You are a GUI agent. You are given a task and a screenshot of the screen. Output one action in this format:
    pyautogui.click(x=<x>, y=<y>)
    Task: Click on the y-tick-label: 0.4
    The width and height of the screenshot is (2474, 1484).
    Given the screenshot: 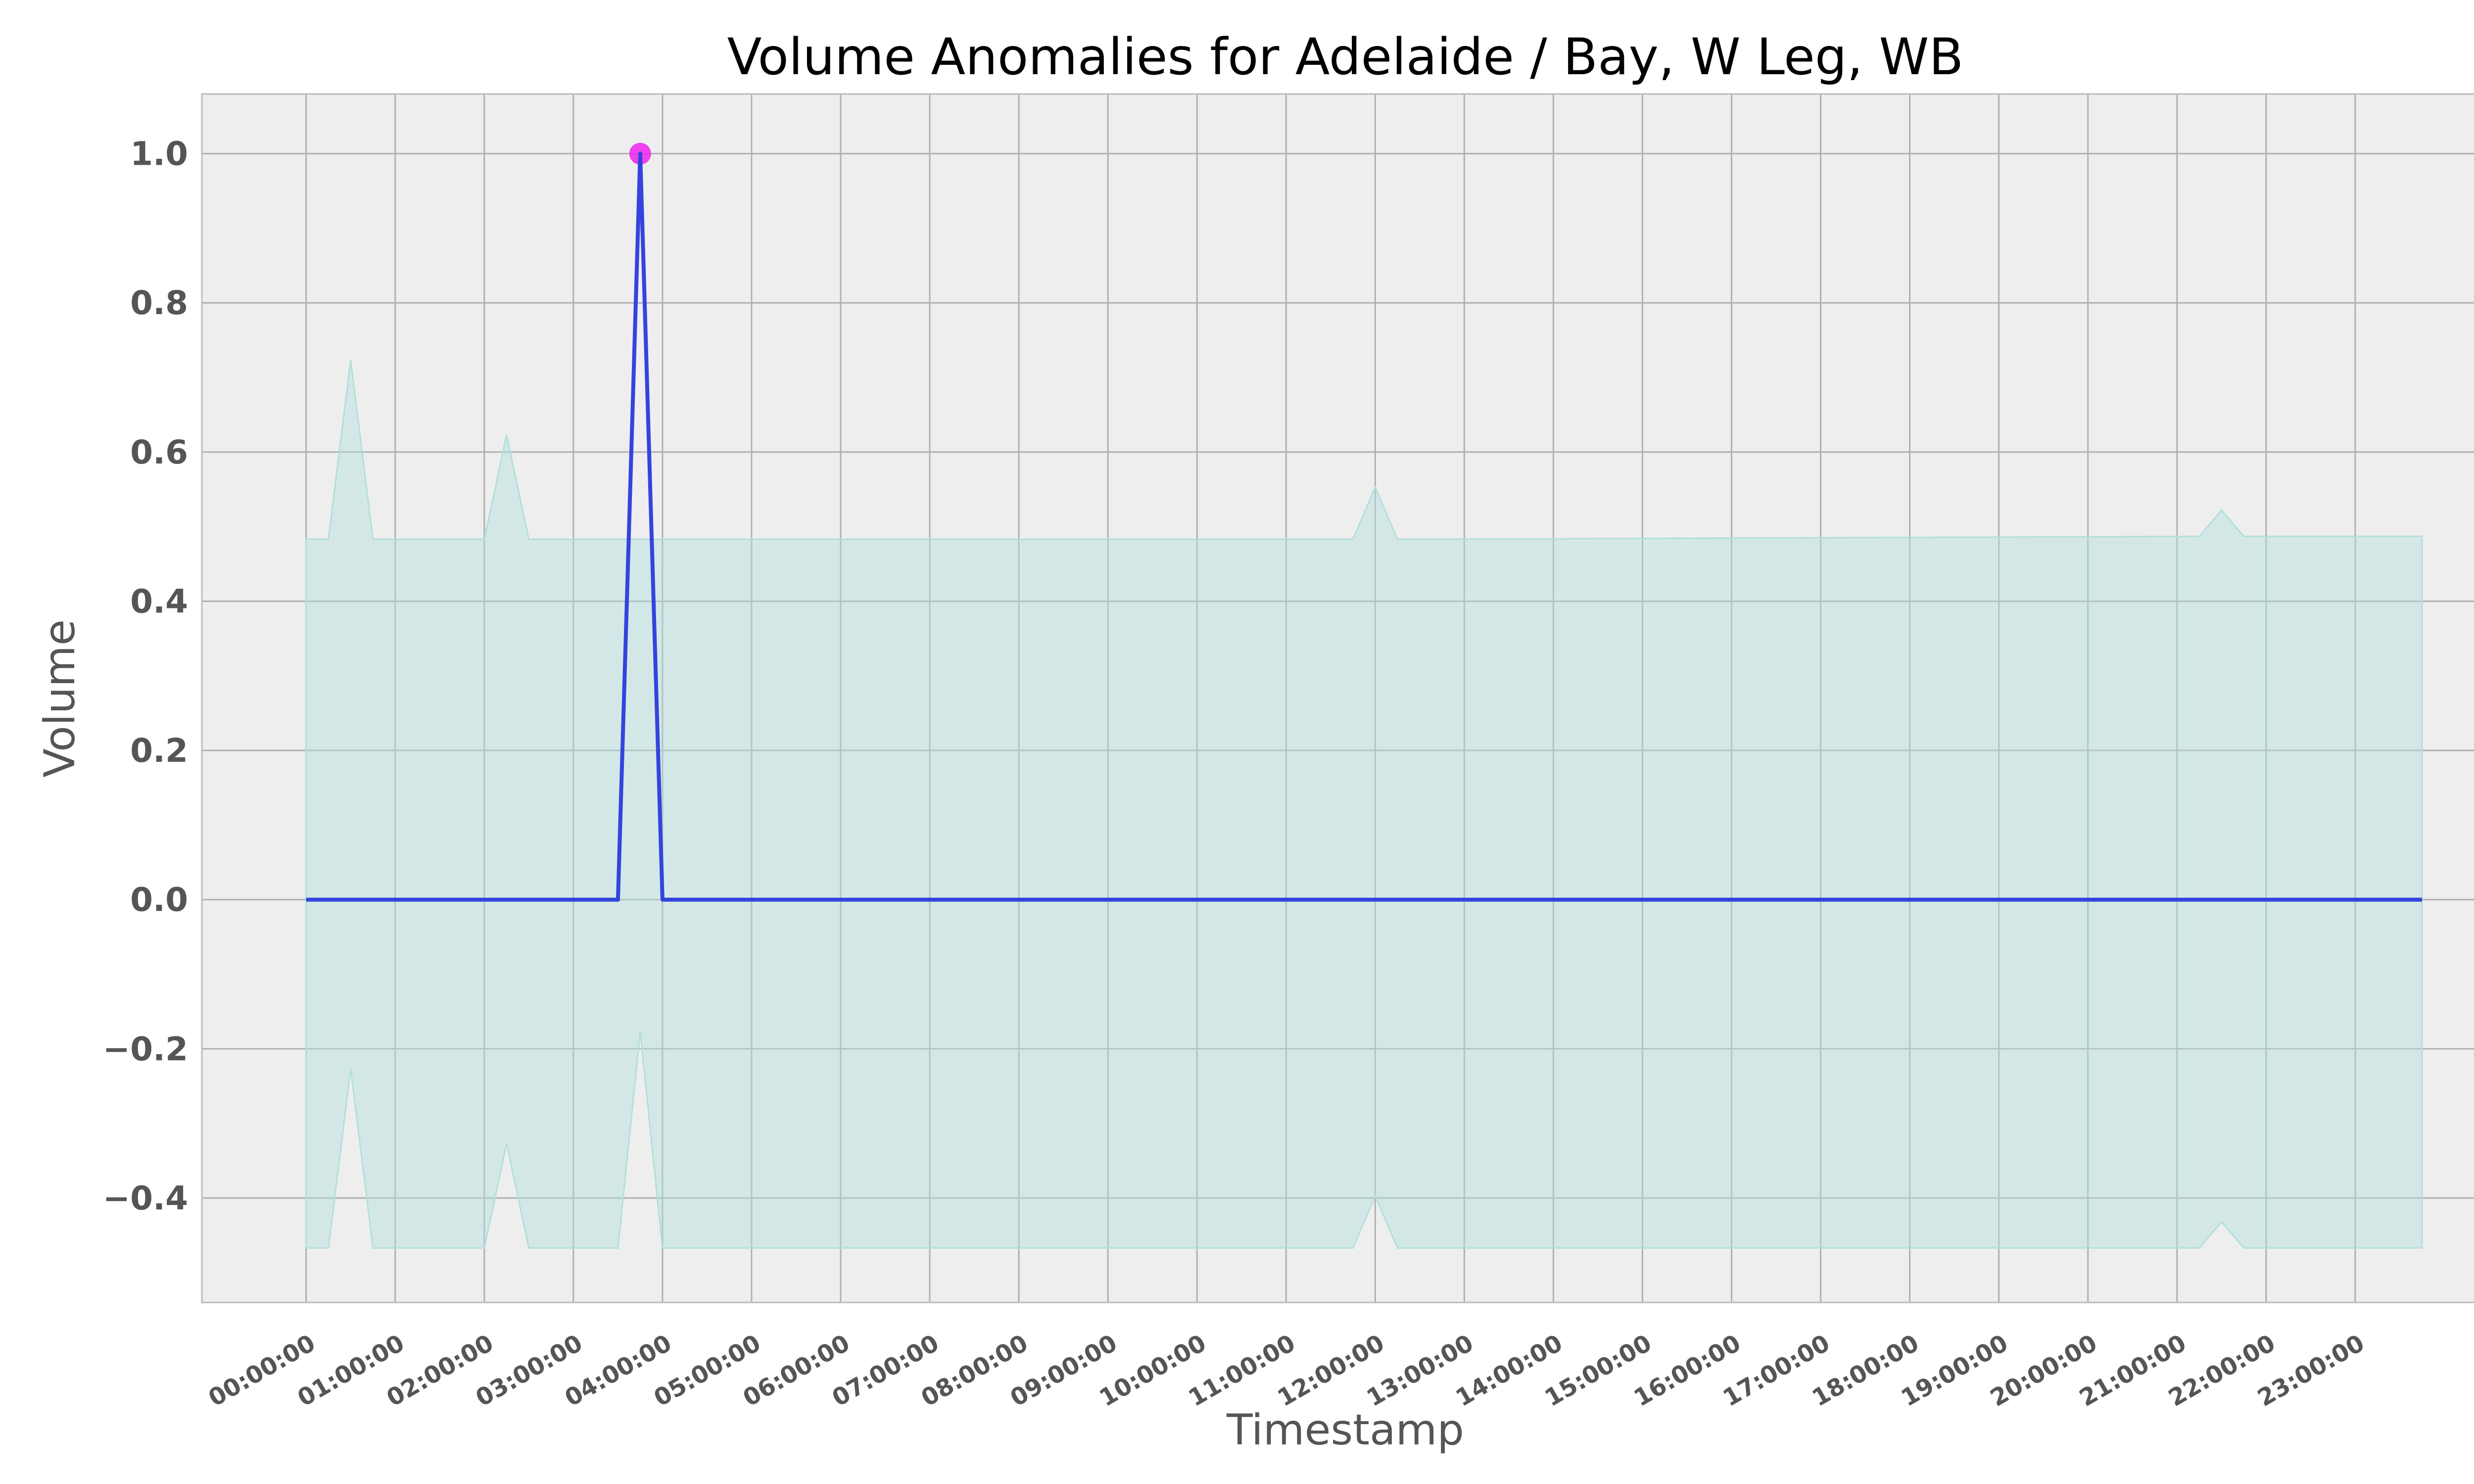 What is the action you would take?
    pyautogui.click(x=159, y=601)
    